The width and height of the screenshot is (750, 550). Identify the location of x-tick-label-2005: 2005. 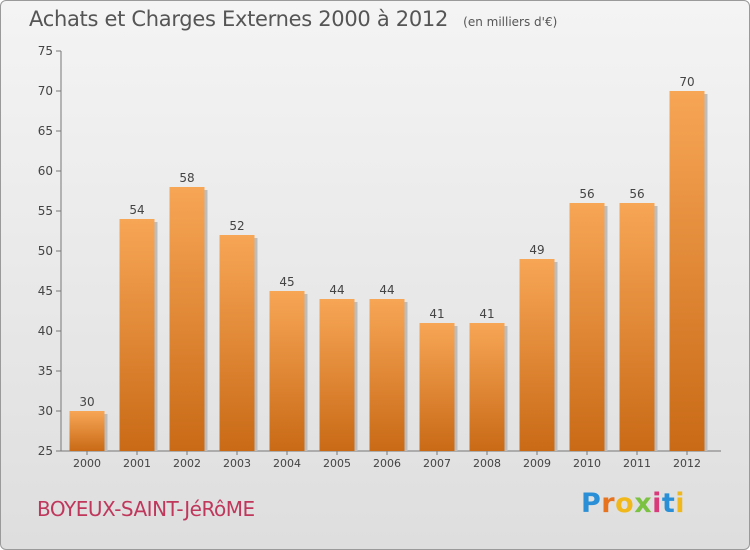
(337, 463).